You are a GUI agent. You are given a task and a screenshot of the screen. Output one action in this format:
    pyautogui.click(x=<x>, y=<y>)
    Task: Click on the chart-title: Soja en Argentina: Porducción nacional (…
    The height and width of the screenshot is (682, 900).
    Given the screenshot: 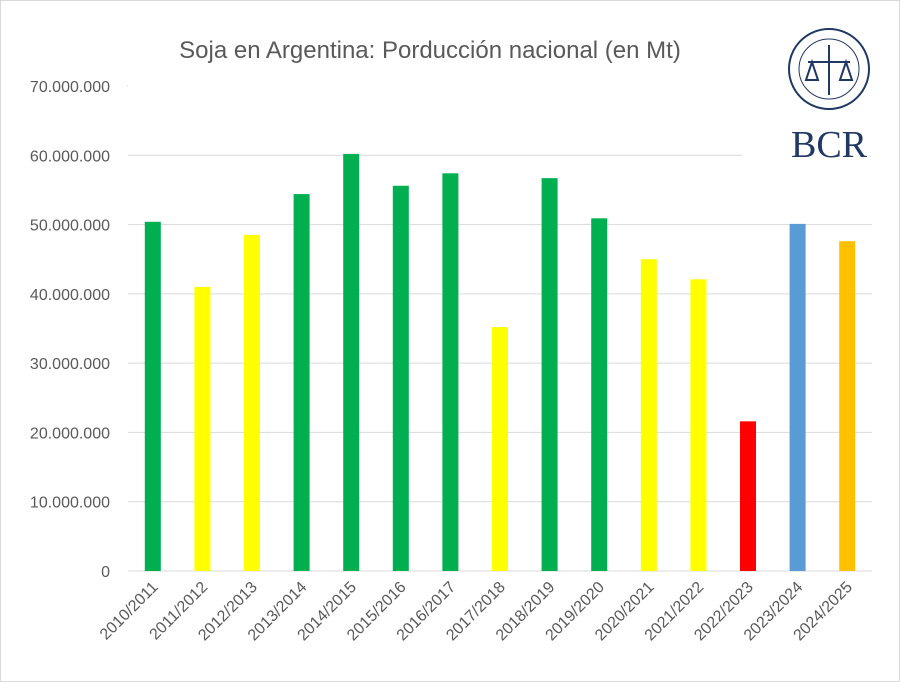 What is the action you would take?
    pyautogui.click(x=430, y=50)
    